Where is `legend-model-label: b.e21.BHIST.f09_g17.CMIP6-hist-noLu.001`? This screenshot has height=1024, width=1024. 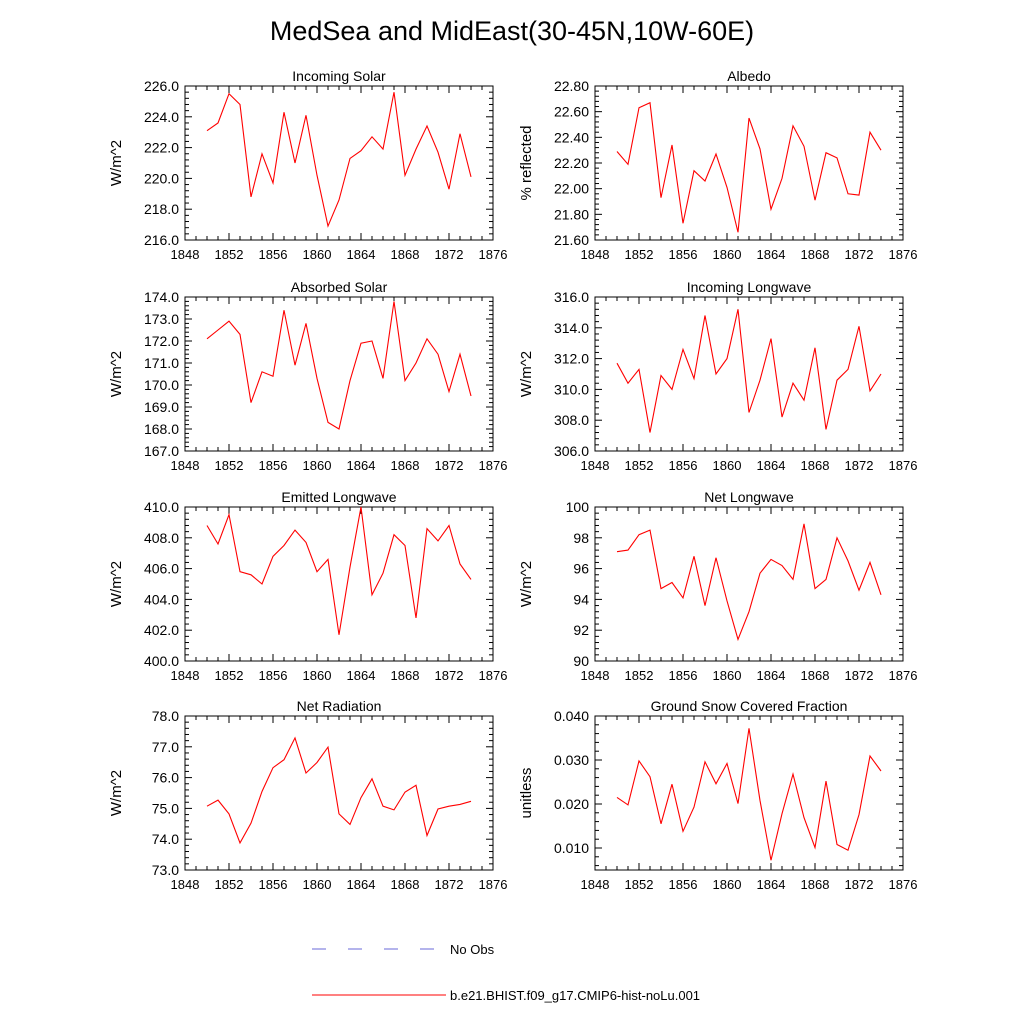 legend-model-label: b.e21.BHIST.f09_g17.CMIP6-hist-noLu.001 is located at coordinates (575, 995).